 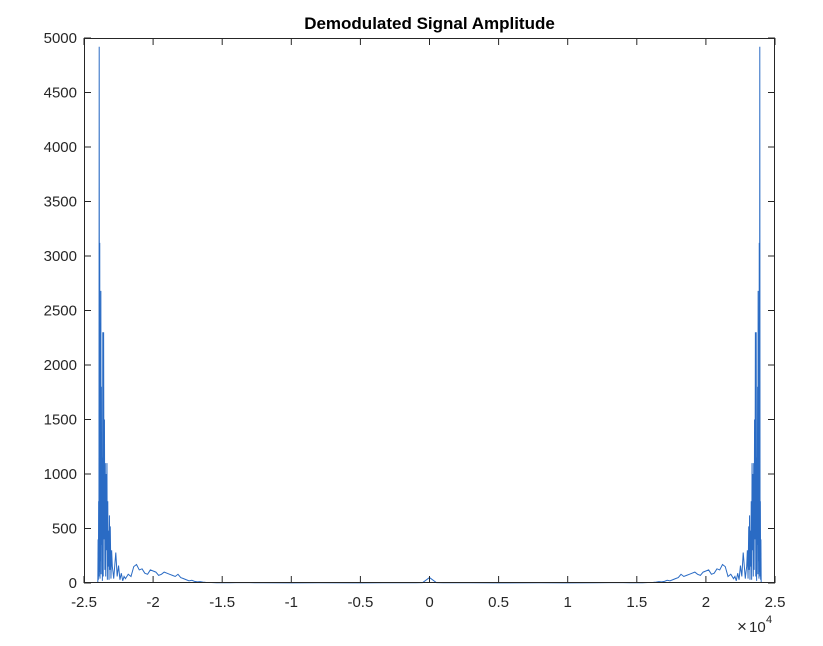 What do you see at coordinates (498, 602) in the screenshot?
I see `x-tick-label: 0.5` at bounding box center [498, 602].